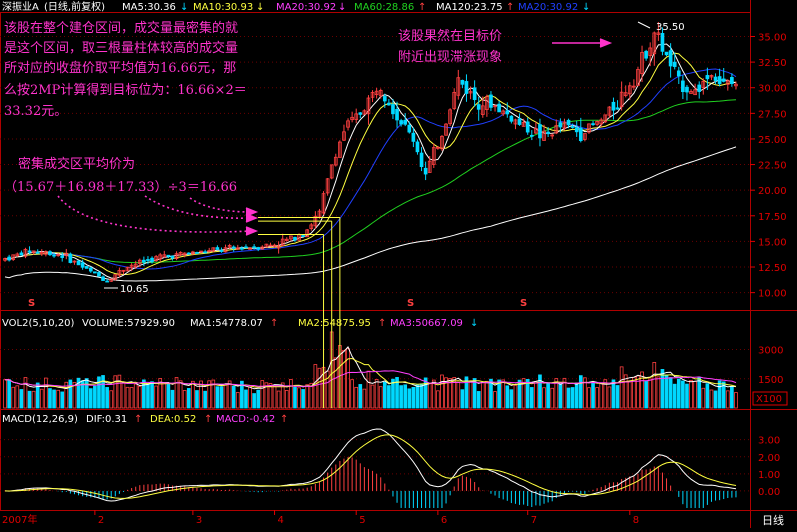 The width and height of the screenshot is (797, 532). I want to click on volume-unit-box: X100, so click(770, 398).